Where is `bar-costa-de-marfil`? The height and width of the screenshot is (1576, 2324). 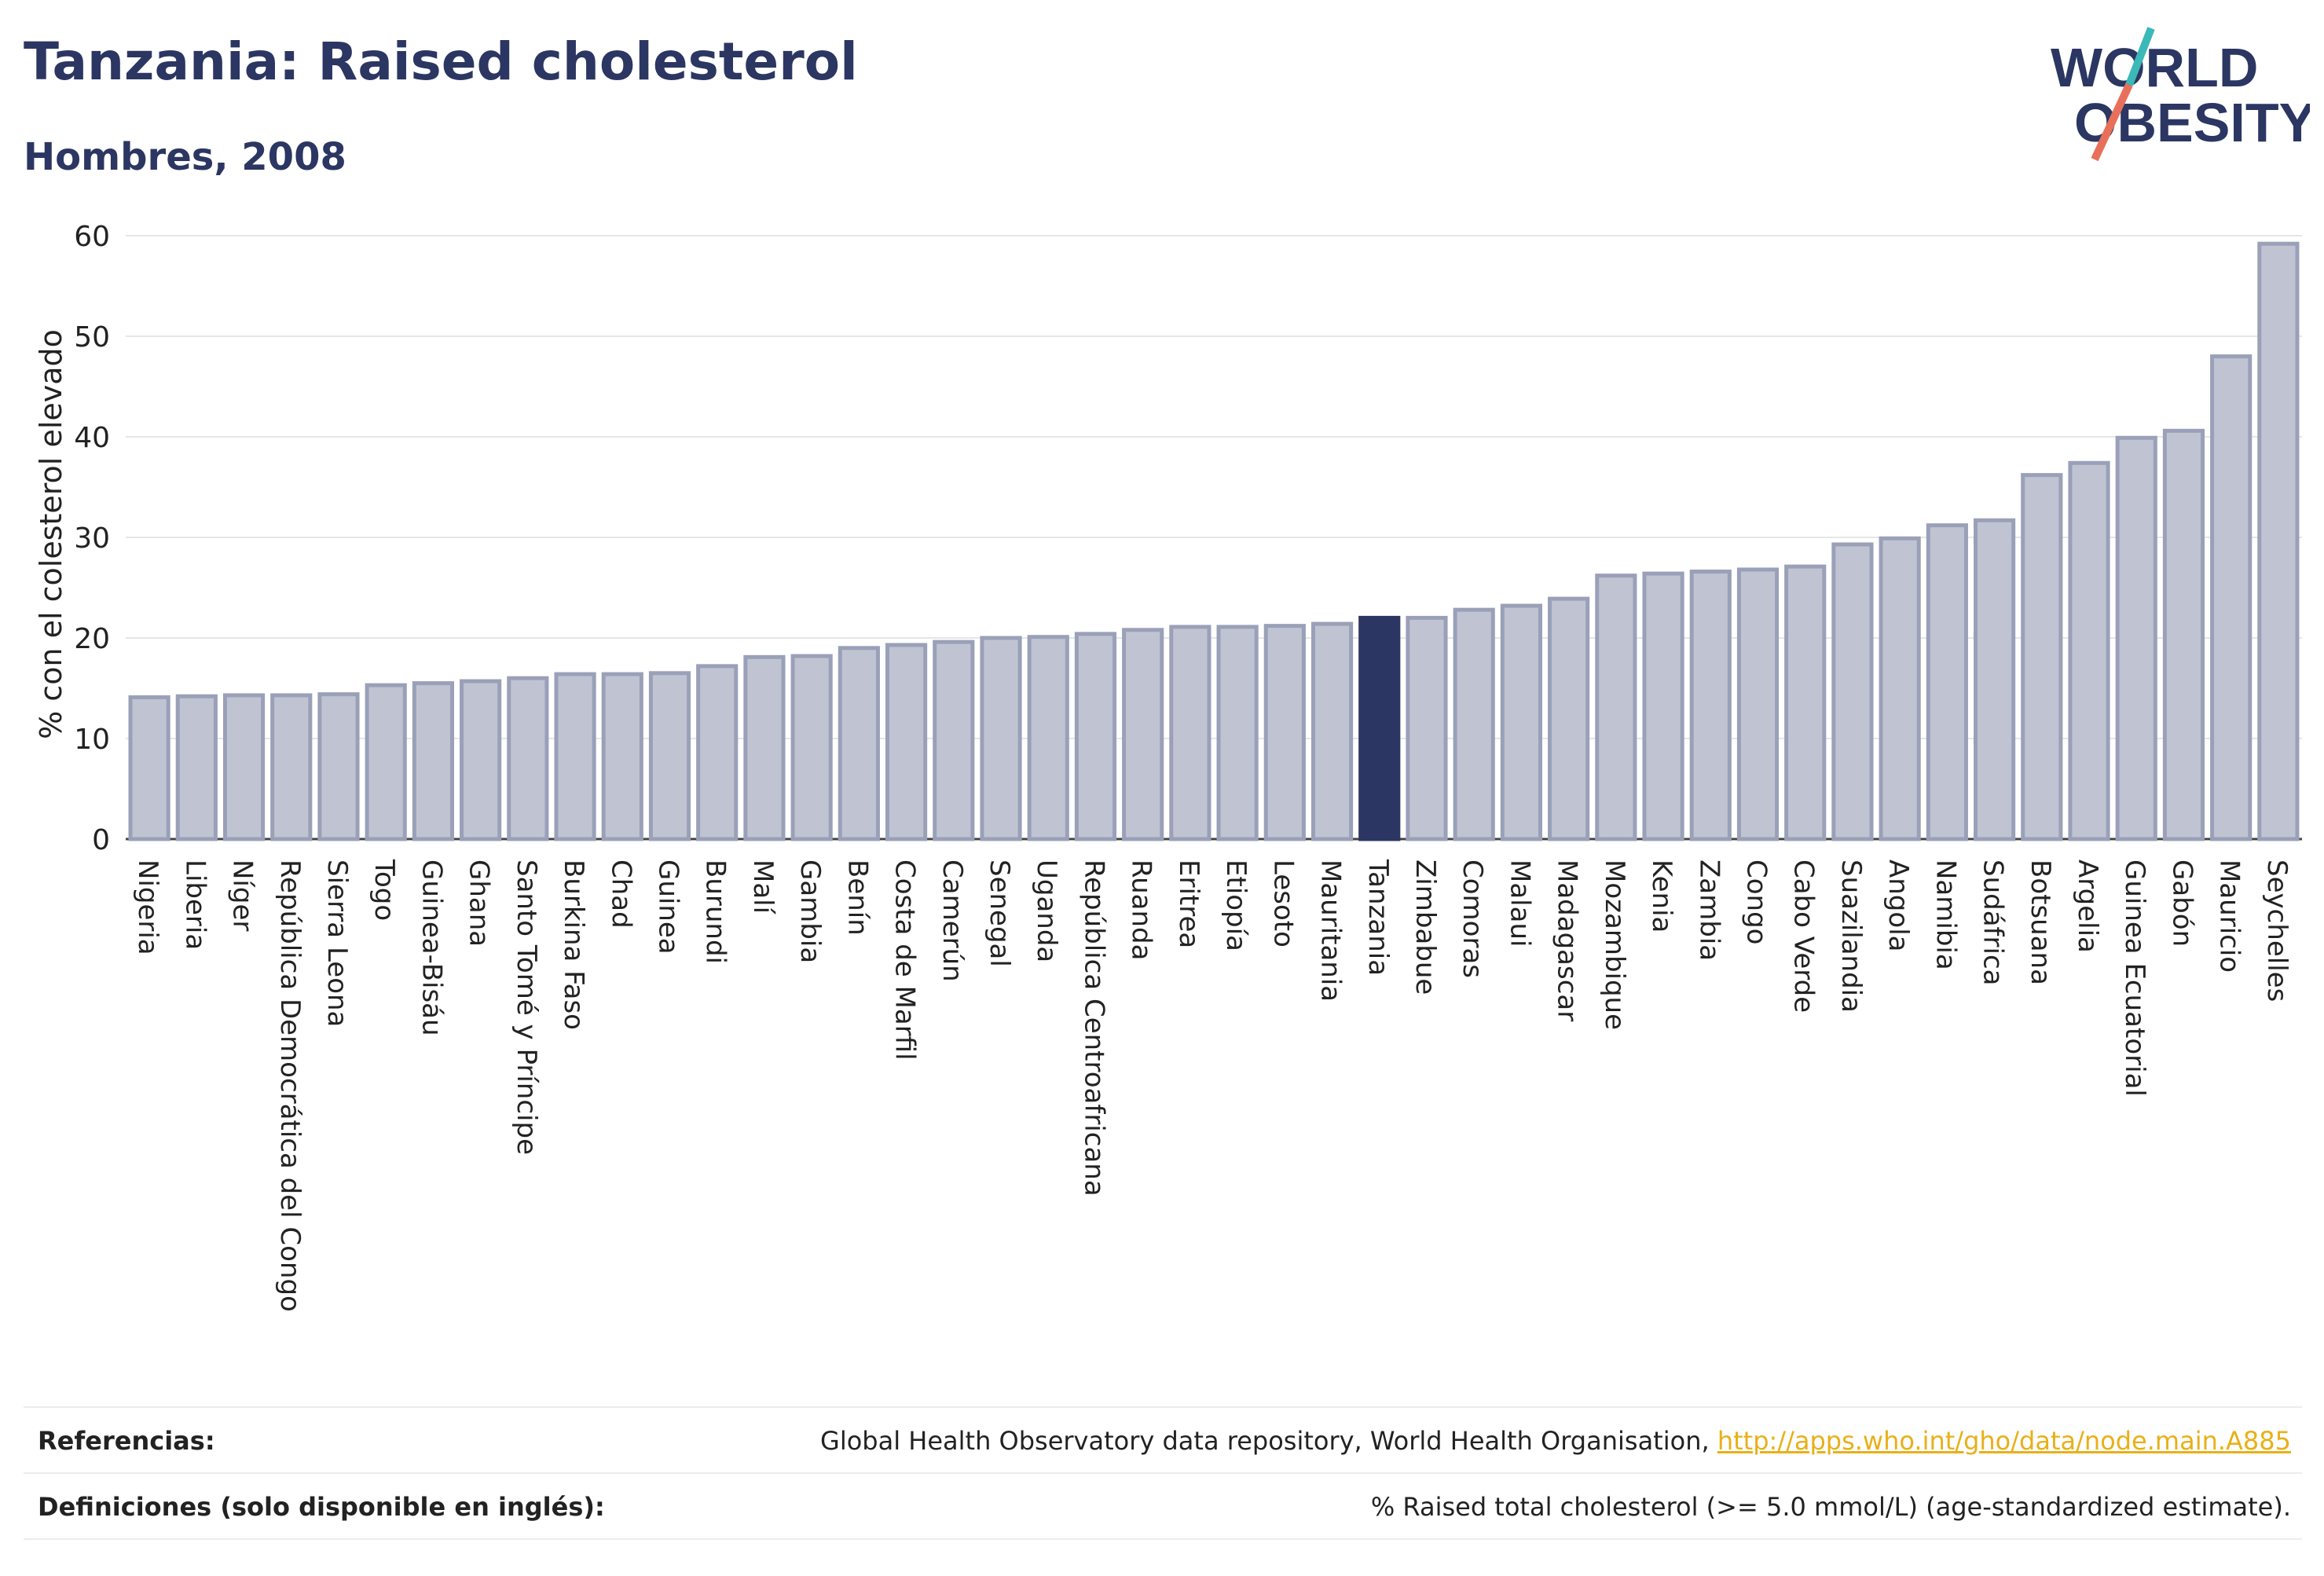
bar-costa-de-marfil is located at coordinates (906, 742).